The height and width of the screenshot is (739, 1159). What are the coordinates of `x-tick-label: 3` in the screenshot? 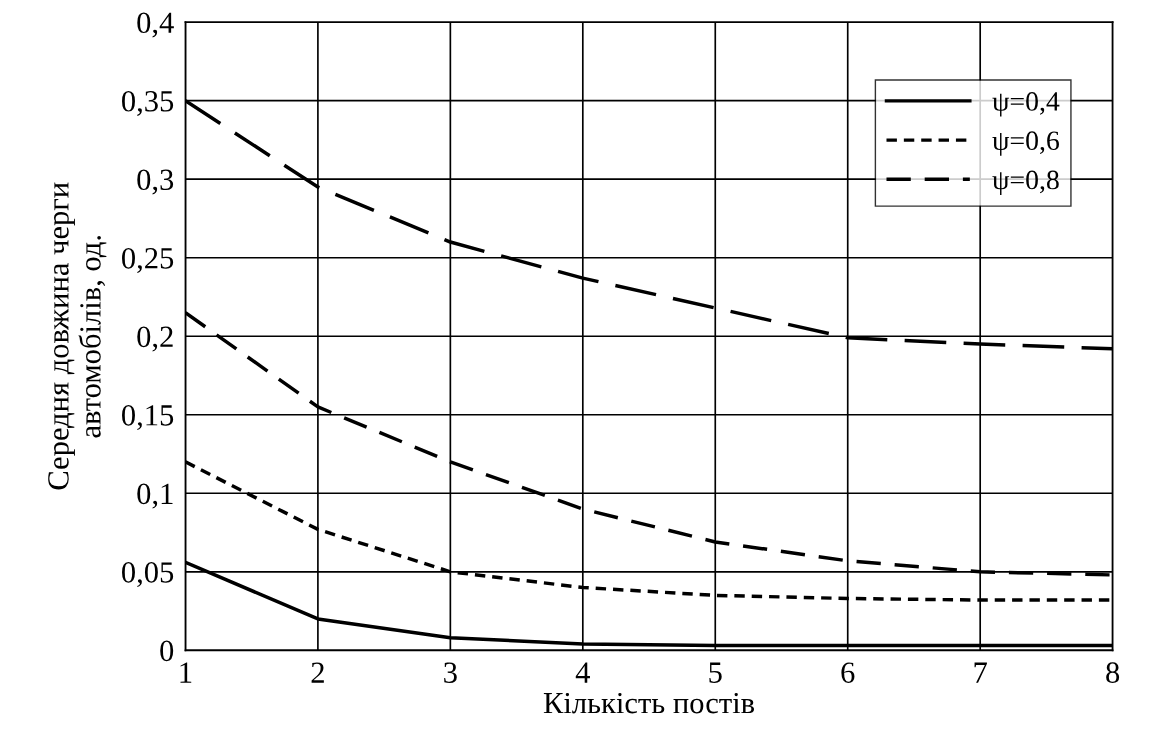 It's located at (450, 672).